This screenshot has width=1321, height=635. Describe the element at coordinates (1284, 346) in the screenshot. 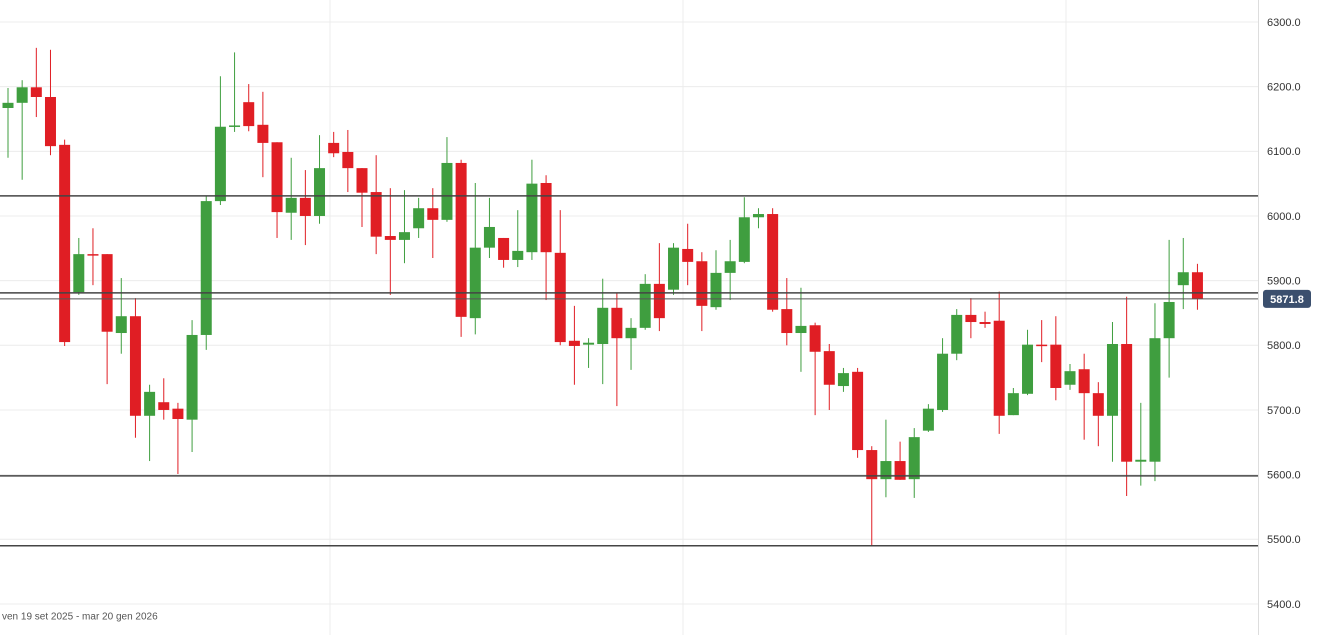

I see `y-tick-label: 5800.0` at that location.